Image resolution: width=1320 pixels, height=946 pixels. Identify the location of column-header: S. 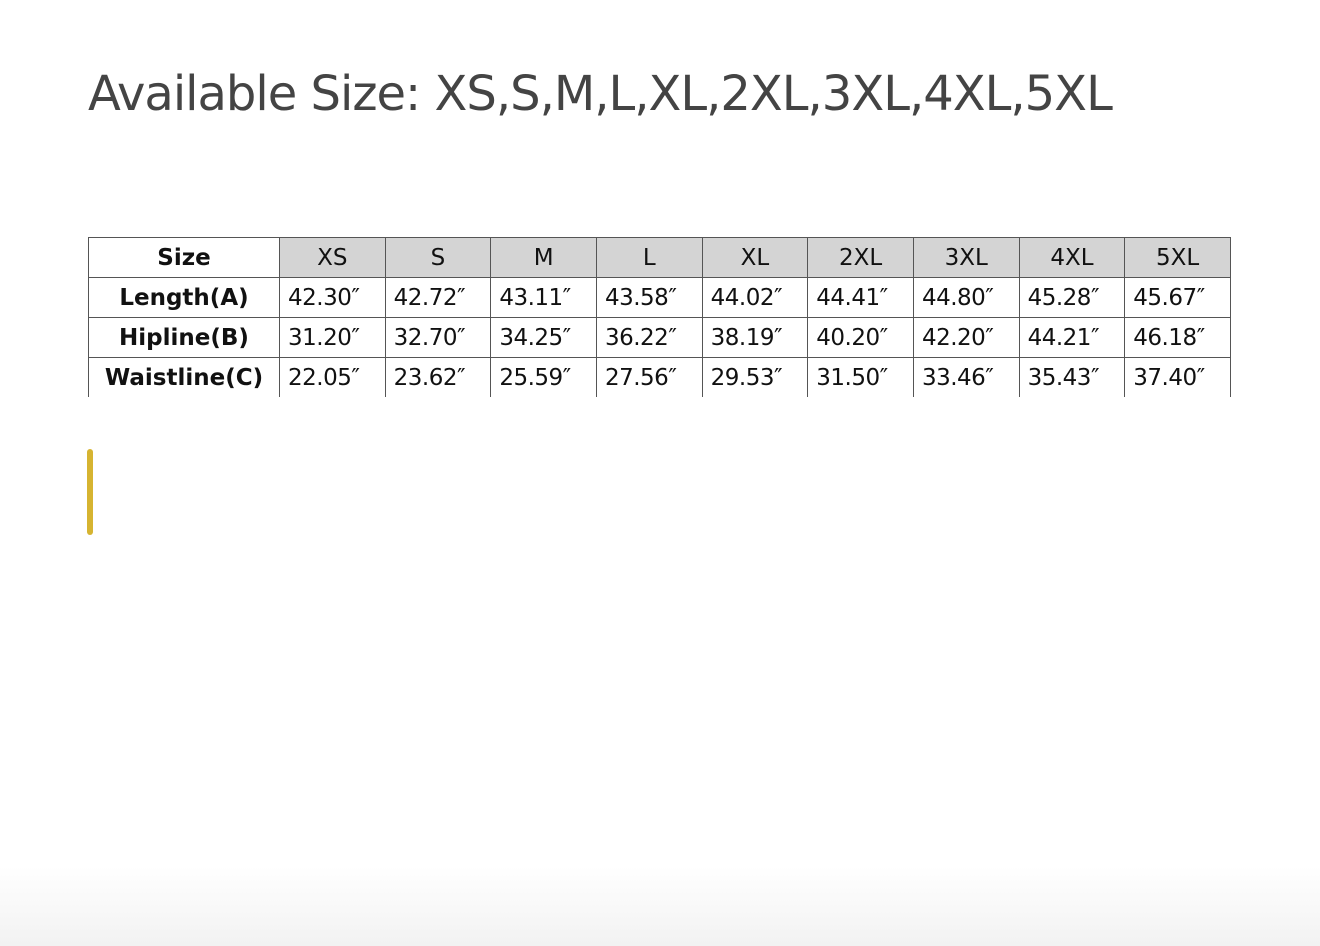
(438, 257).